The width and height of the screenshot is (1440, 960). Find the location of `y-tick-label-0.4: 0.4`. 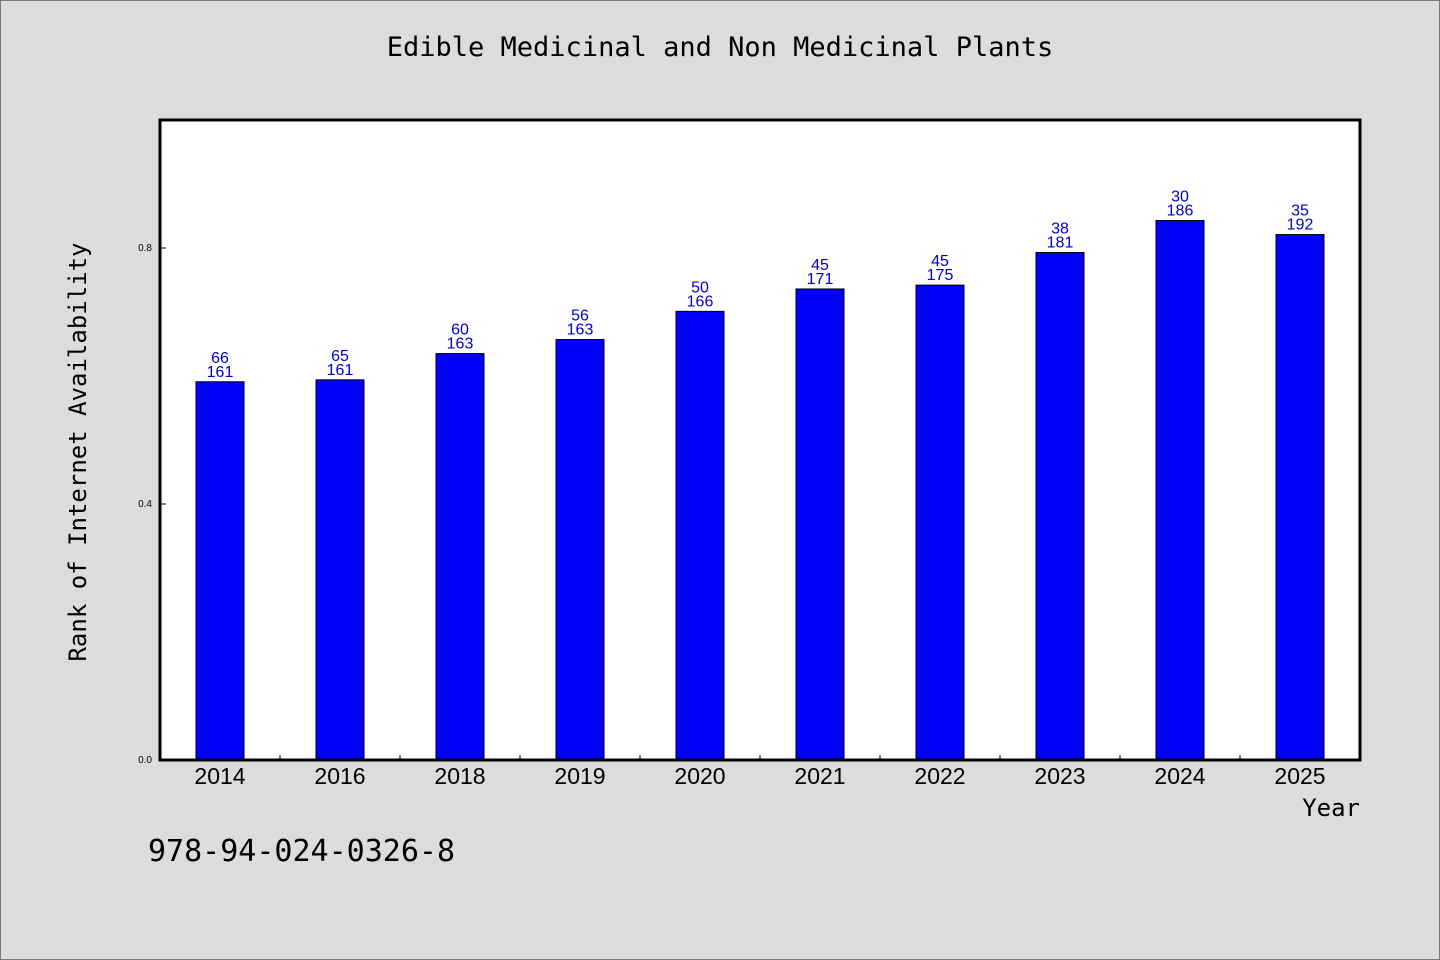

y-tick-label-0.4: 0.4 is located at coordinates (145, 504).